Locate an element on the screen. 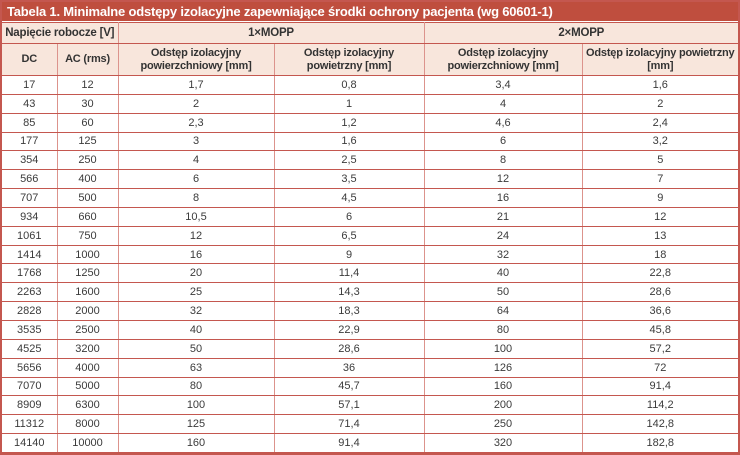  table-cell: 126 is located at coordinates (503, 367).